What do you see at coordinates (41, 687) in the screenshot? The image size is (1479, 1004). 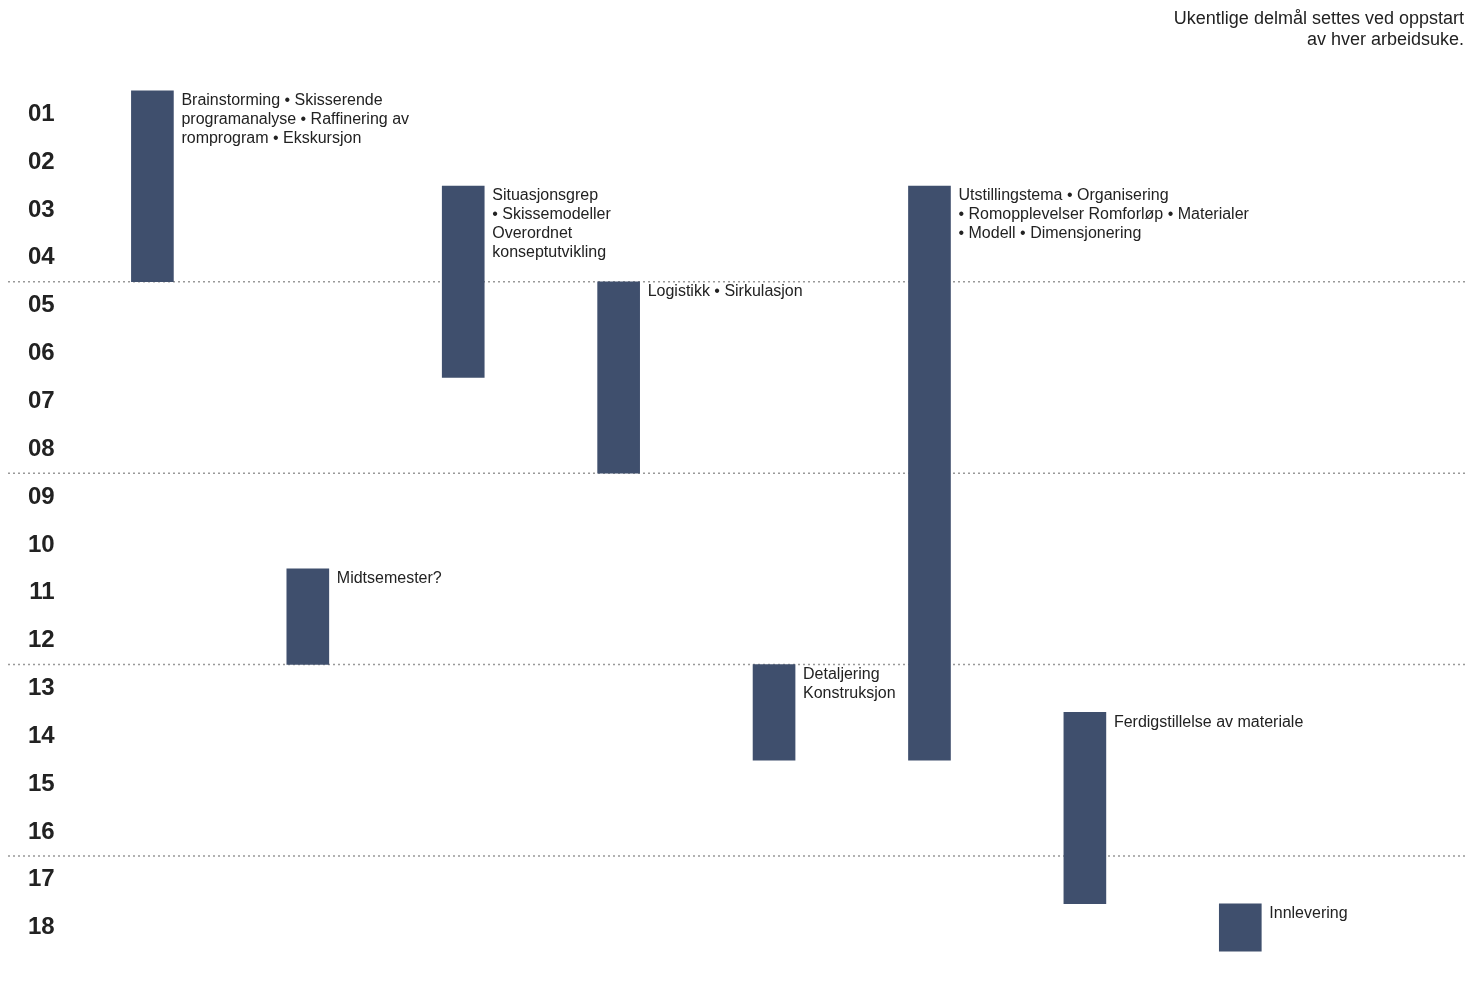 I see `y-tick-label: 13` at bounding box center [41, 687].